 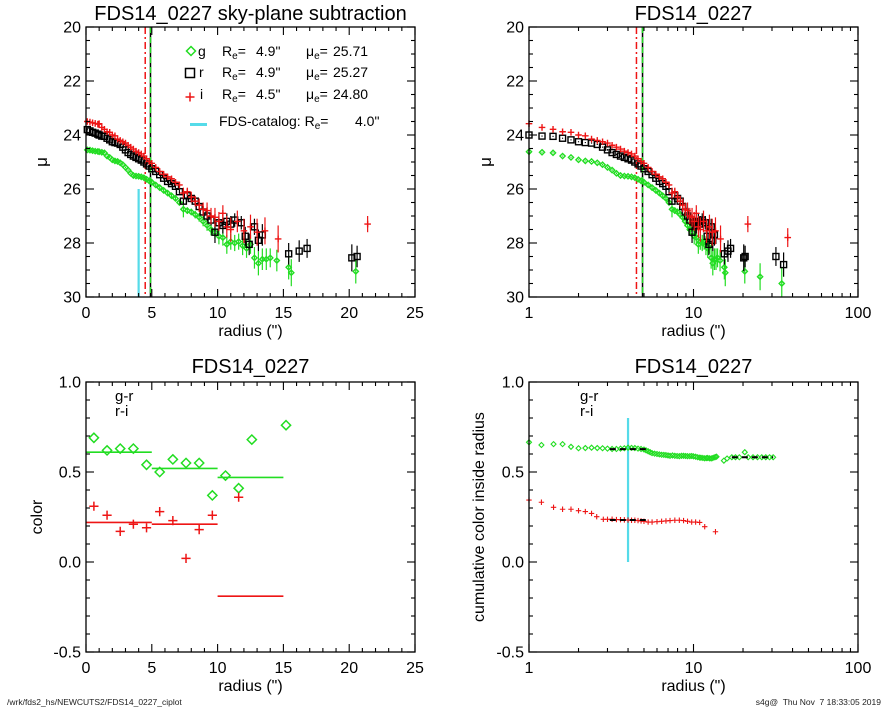 I want to click on y-tick-label: 28, so click(x=515, y=244).